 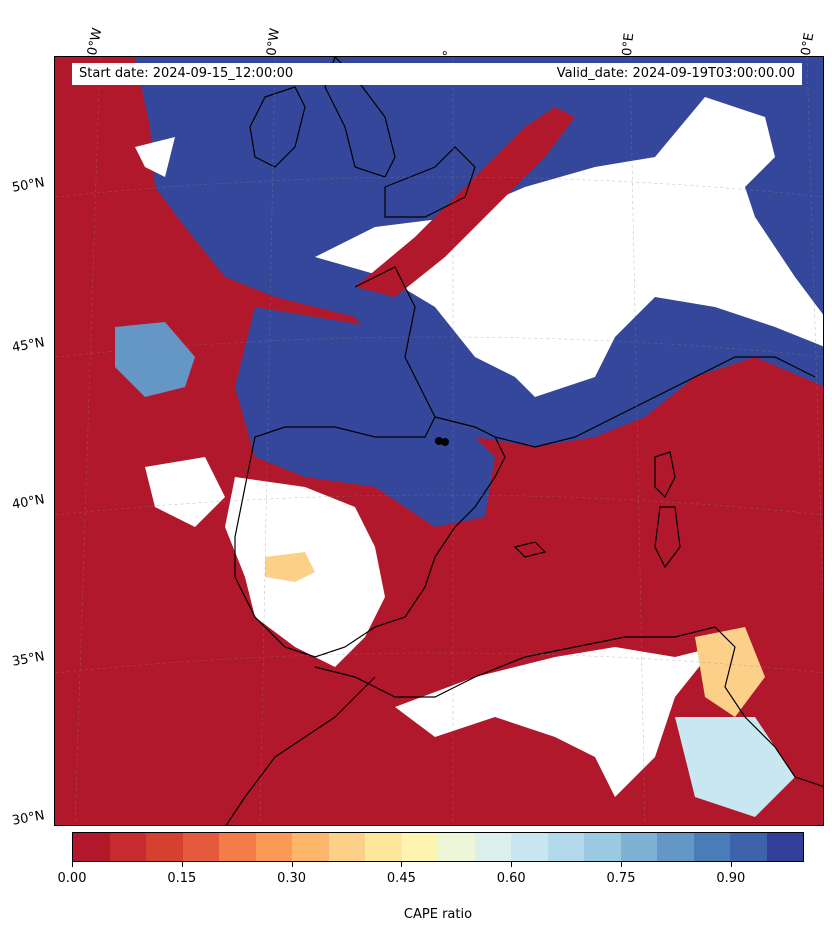 What do you see at coordinates (511, 878) in the screenshot?
I see `colorbar-tick-label: 0.60` at bounding box center [511, 878].